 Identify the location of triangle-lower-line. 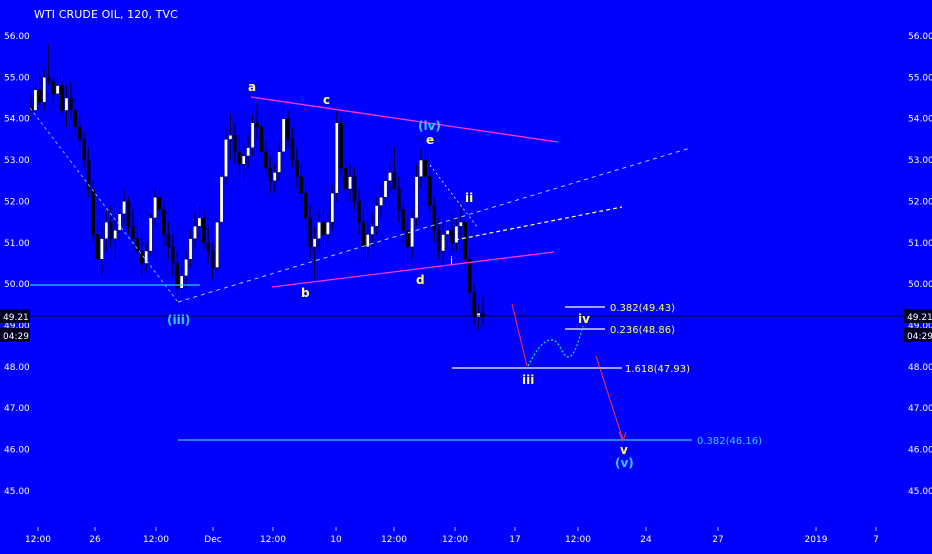
(413, 269).